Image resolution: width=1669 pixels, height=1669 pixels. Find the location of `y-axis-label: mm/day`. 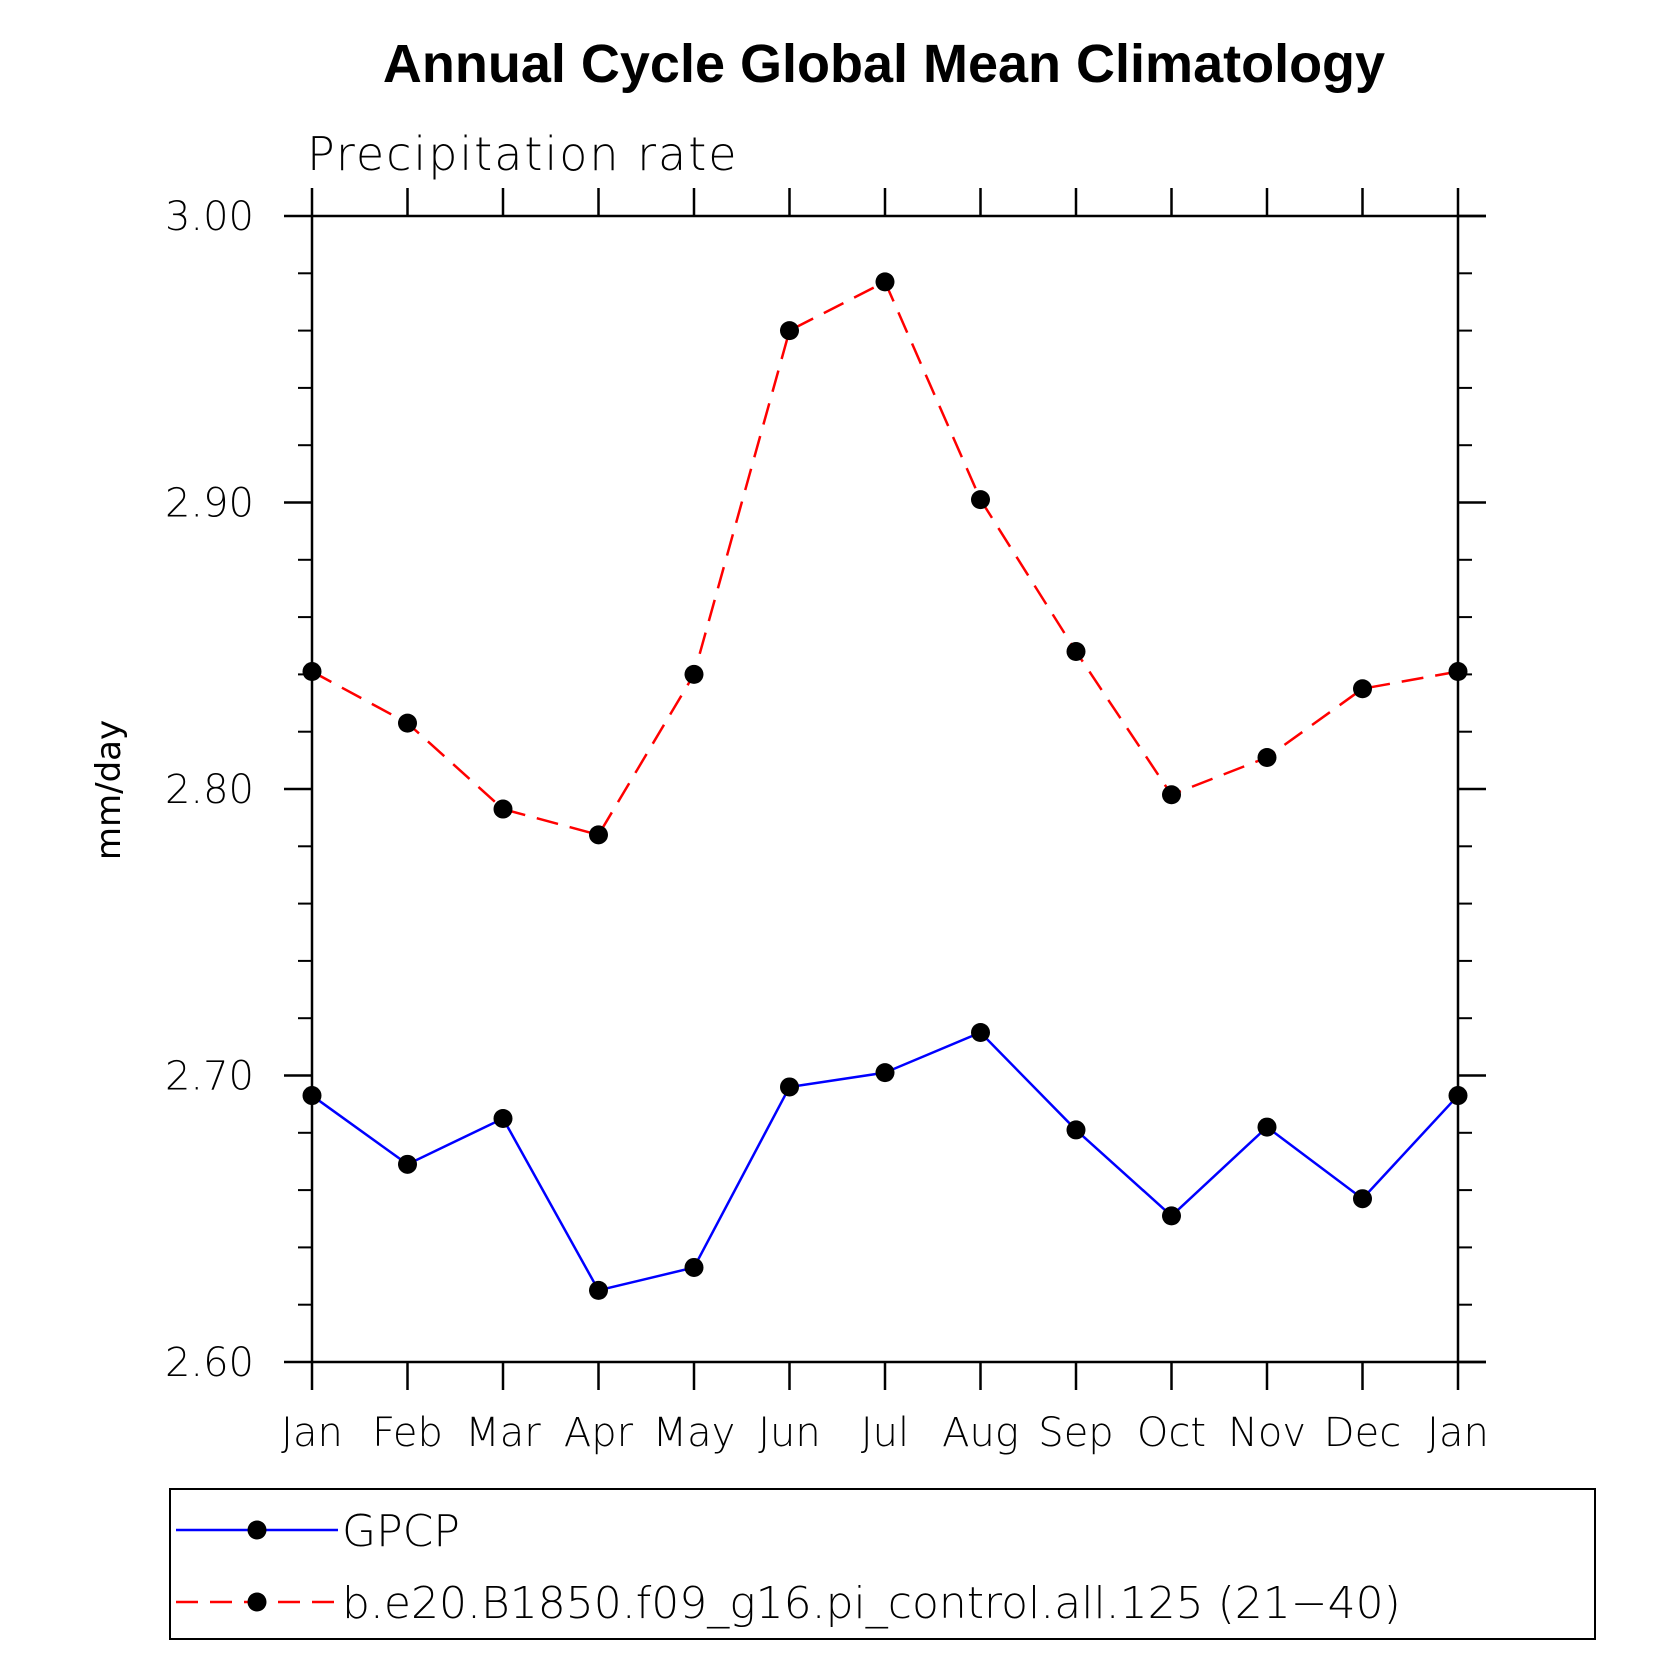

y-axis-label: mm/day is located at coordinates (109, 790).